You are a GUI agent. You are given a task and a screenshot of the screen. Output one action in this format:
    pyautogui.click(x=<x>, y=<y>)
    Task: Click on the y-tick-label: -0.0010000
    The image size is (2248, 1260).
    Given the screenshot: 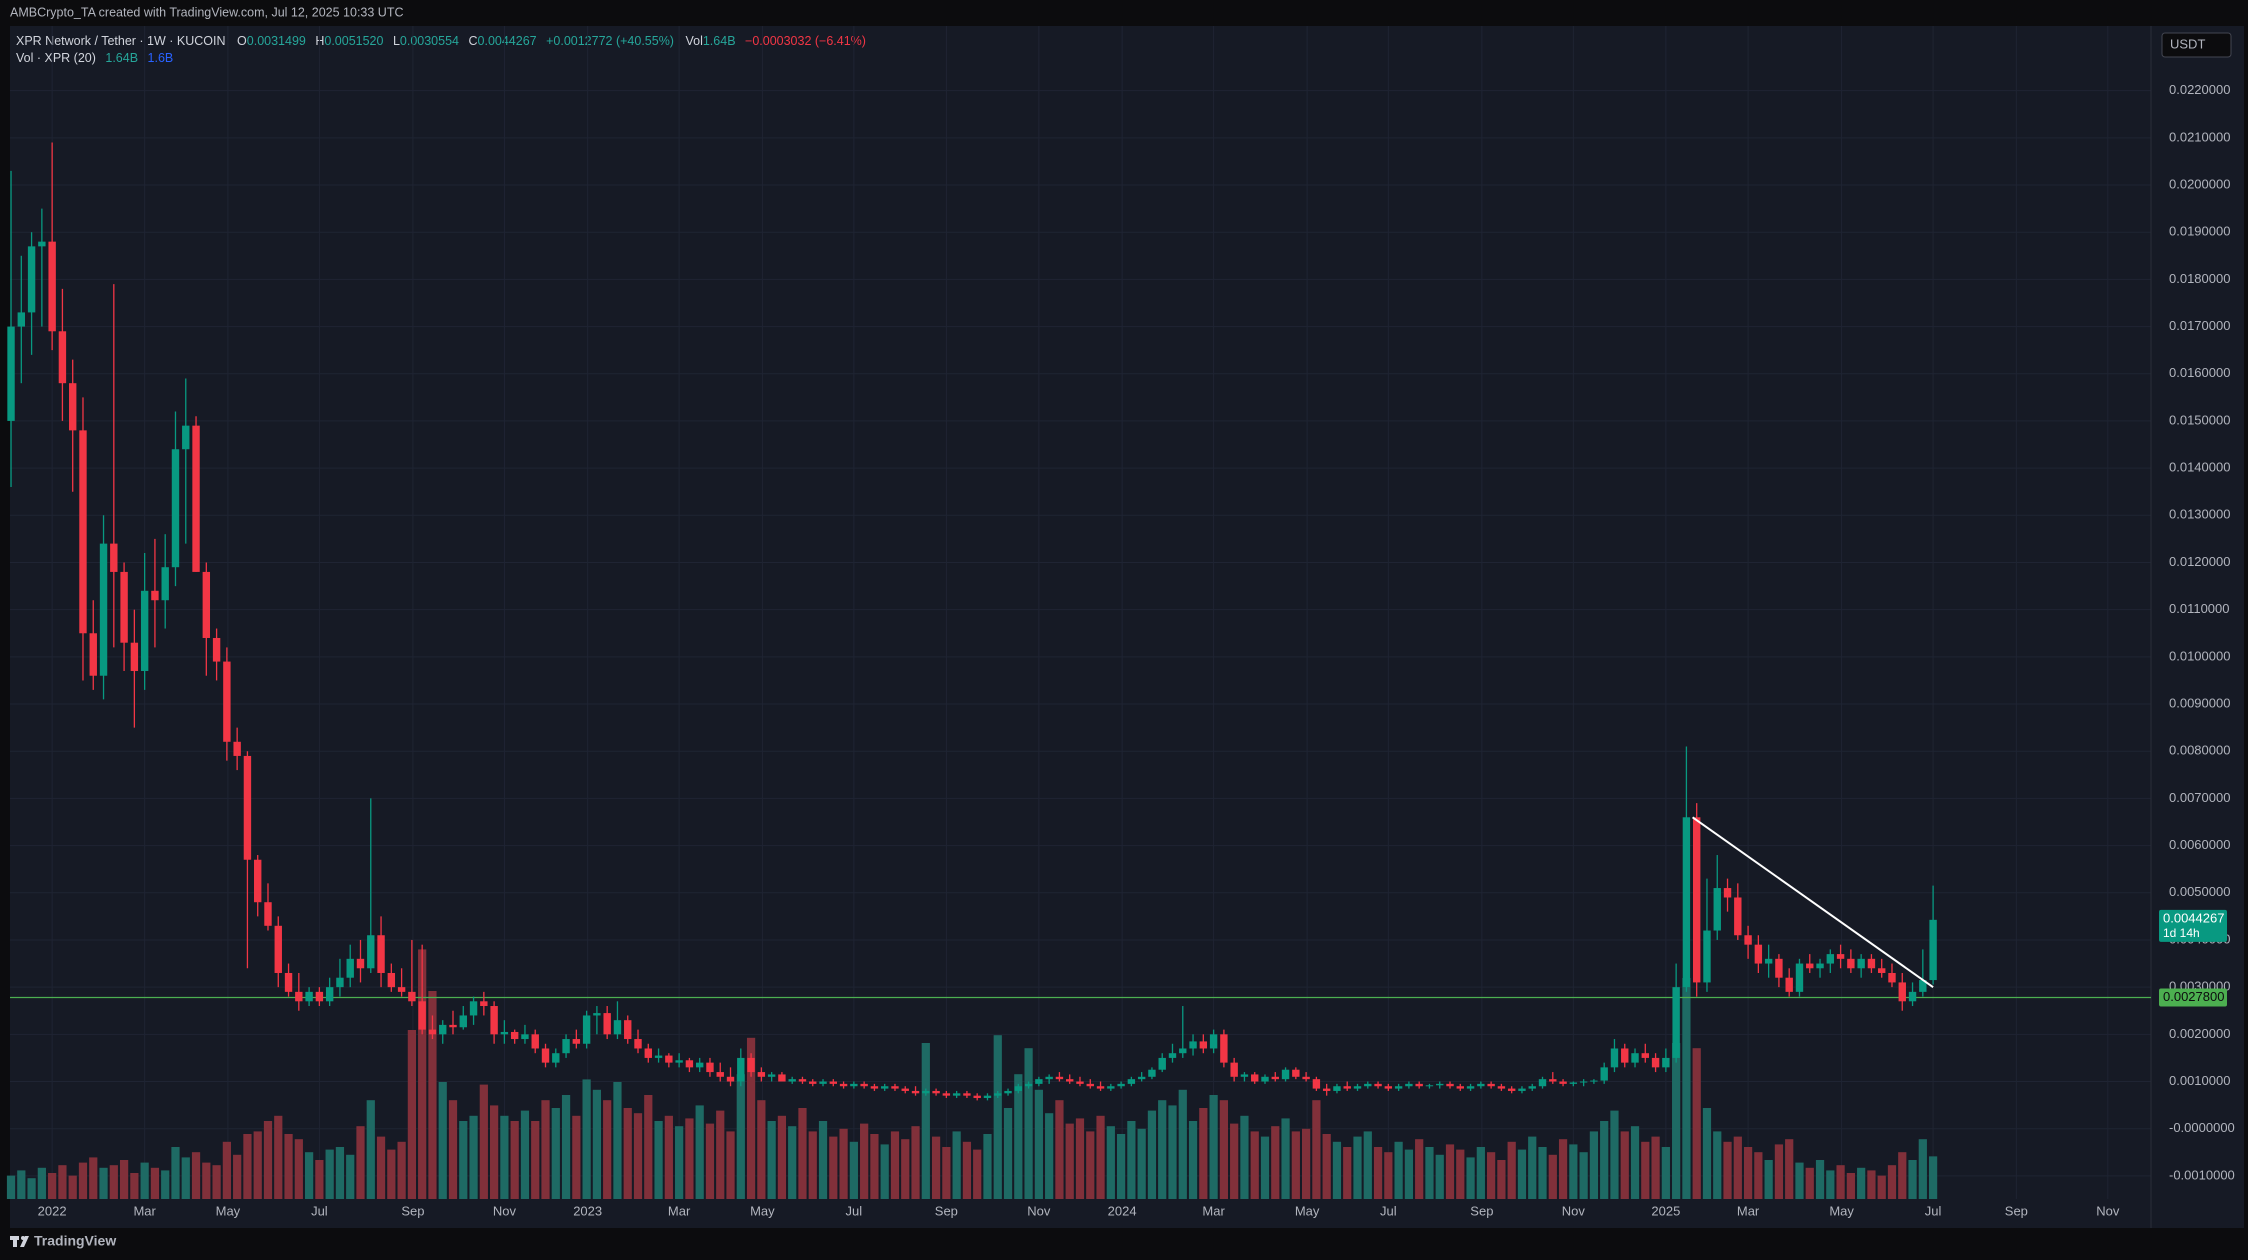 What is the action you would take?
    pyautogui.click(x=2202, y=1174)
    